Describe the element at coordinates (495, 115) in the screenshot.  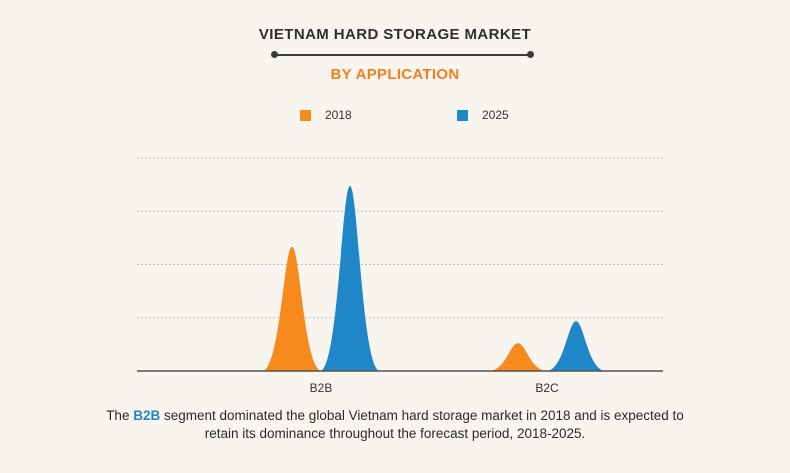
I see `legend-label-2025: 2025` at that location.